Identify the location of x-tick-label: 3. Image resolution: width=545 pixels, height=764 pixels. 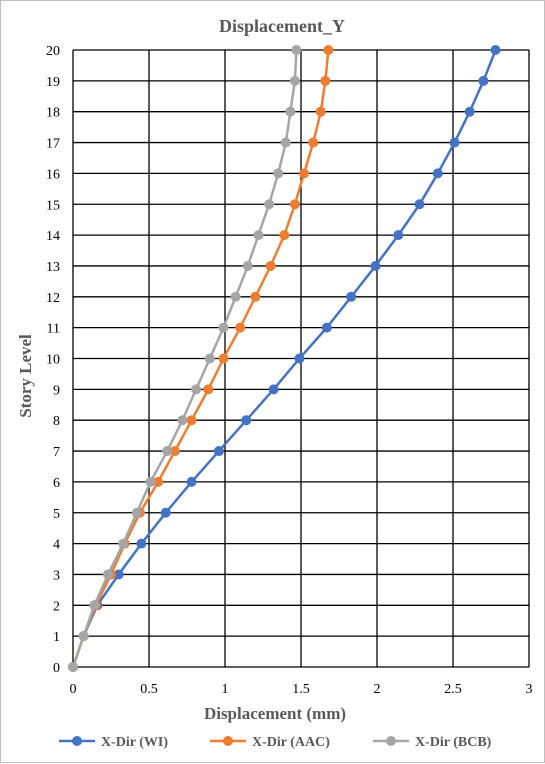
(529, 689).